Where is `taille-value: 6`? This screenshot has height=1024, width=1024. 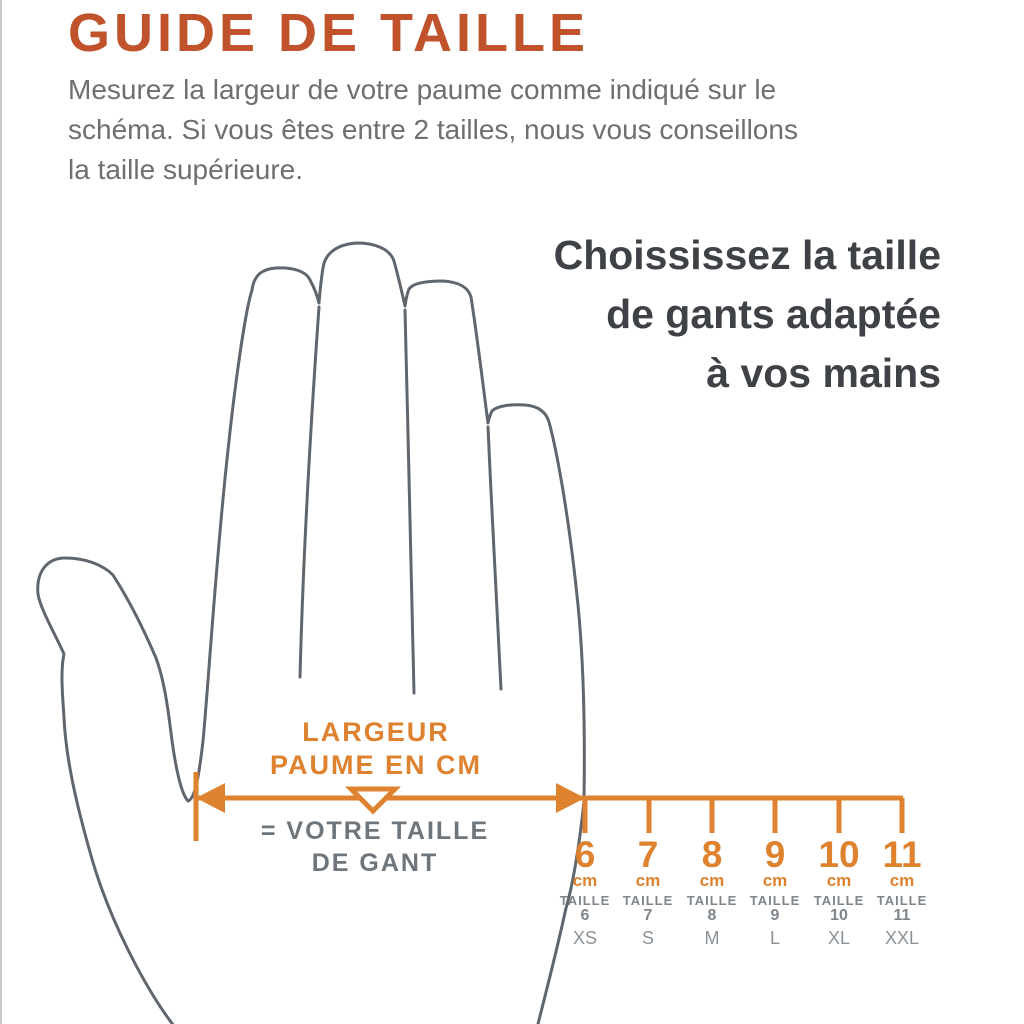 taille-value: 6 is located at coordinates (585, 915).